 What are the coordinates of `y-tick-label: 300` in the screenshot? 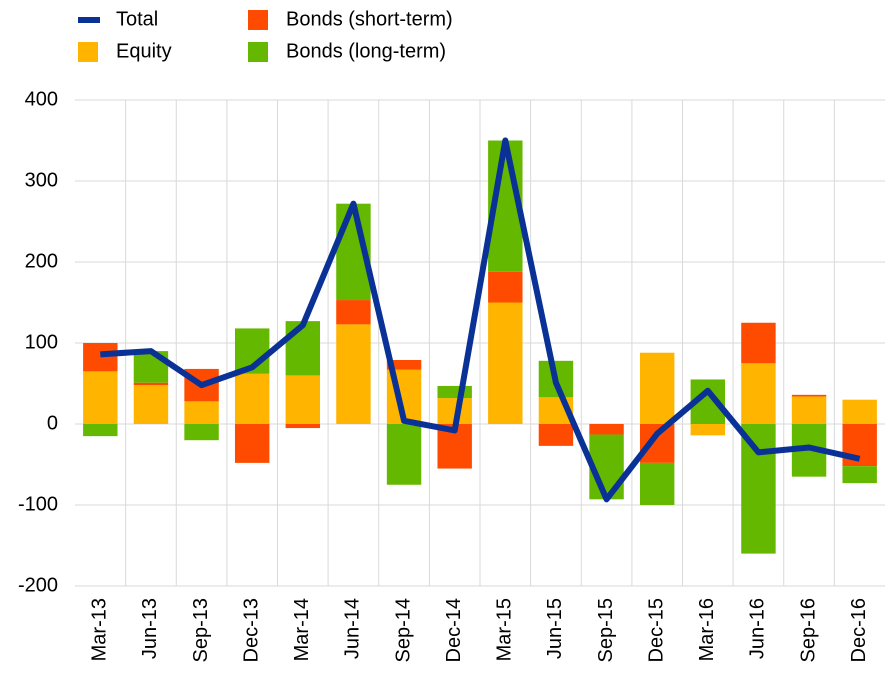 It's located at (41, 180).